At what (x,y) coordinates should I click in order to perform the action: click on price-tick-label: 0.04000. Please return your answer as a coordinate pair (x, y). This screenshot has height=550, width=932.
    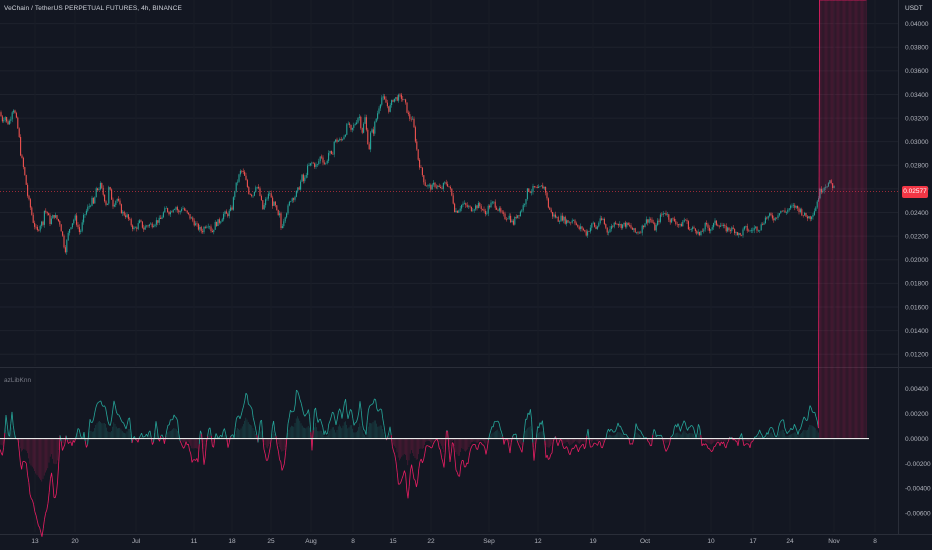
    Looking at the image, I should click on (917, 24).